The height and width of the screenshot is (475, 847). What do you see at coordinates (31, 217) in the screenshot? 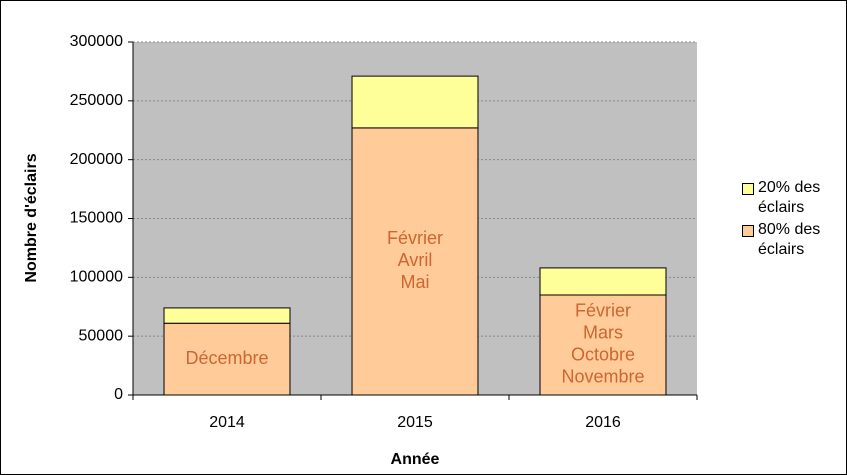
I see `y-axis-label: Nombre d'éclairs` at bounding box center [31, 217].